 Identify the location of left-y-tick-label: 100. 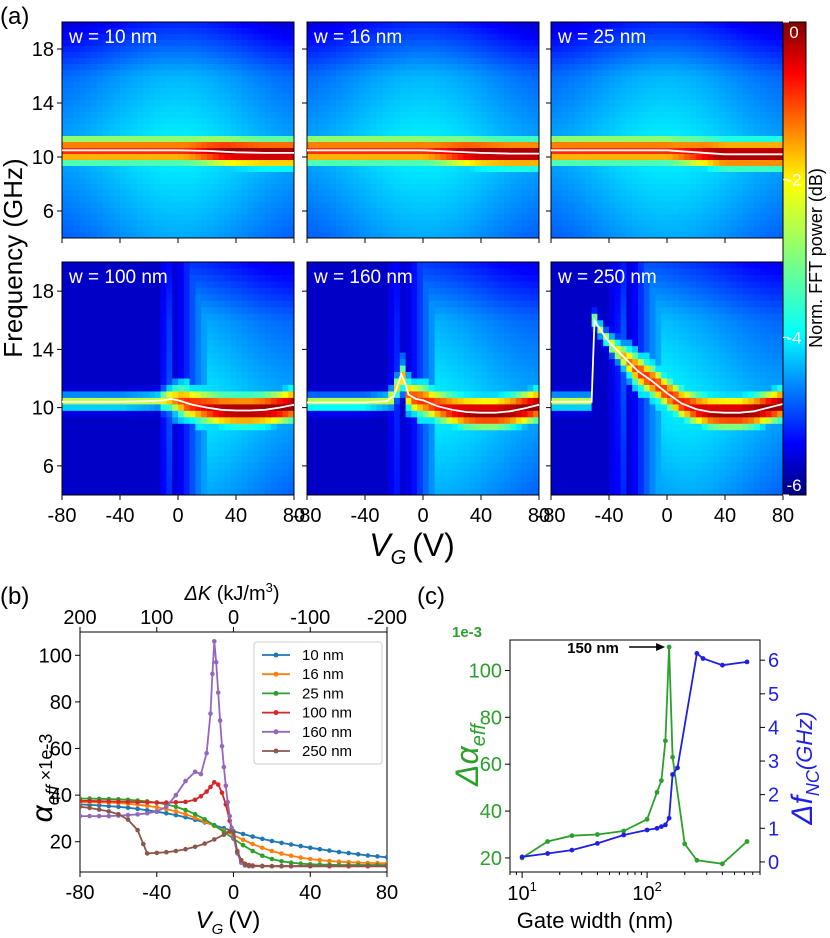
(485, 671).